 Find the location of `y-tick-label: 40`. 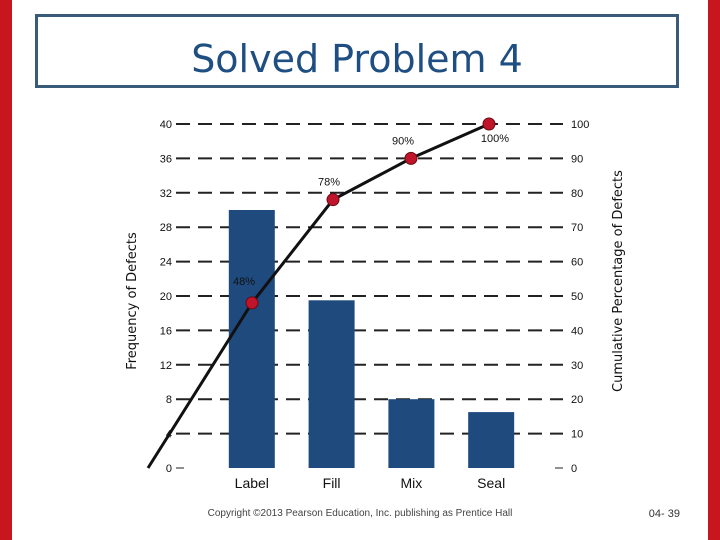

y-tick-label: 40 is located at coordinates (166, 125).